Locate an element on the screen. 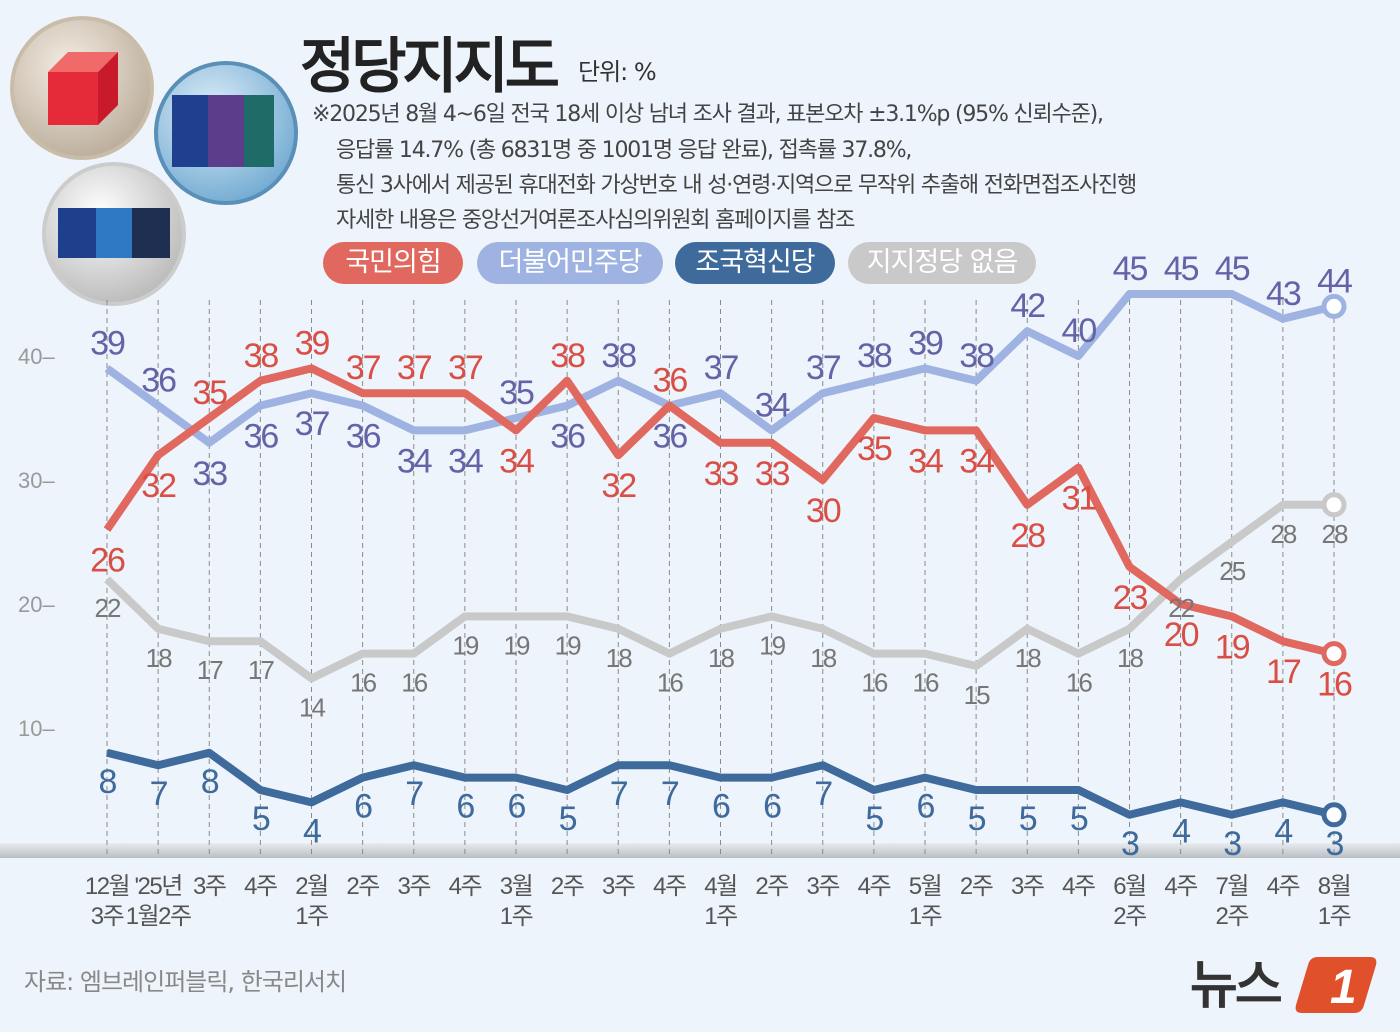 The image size is (1400, 1032). x-tick-label: 8월 is located at coordinates (1334, 886).